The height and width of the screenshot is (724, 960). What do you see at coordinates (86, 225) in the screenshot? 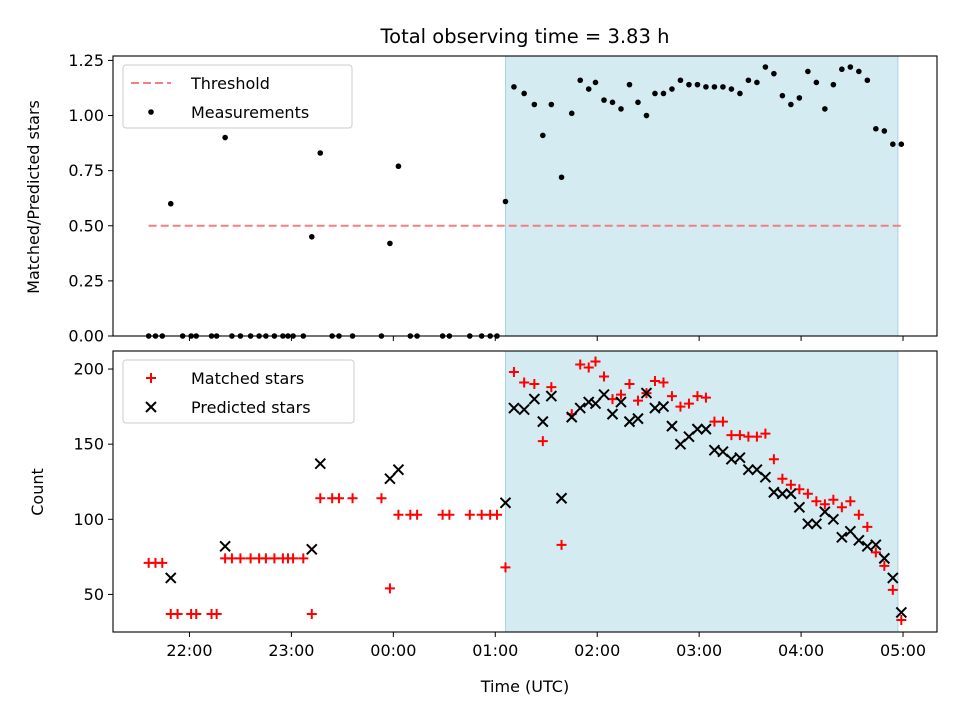
I see `y-tick-label: 0.50` at bounding box center [86, 225].